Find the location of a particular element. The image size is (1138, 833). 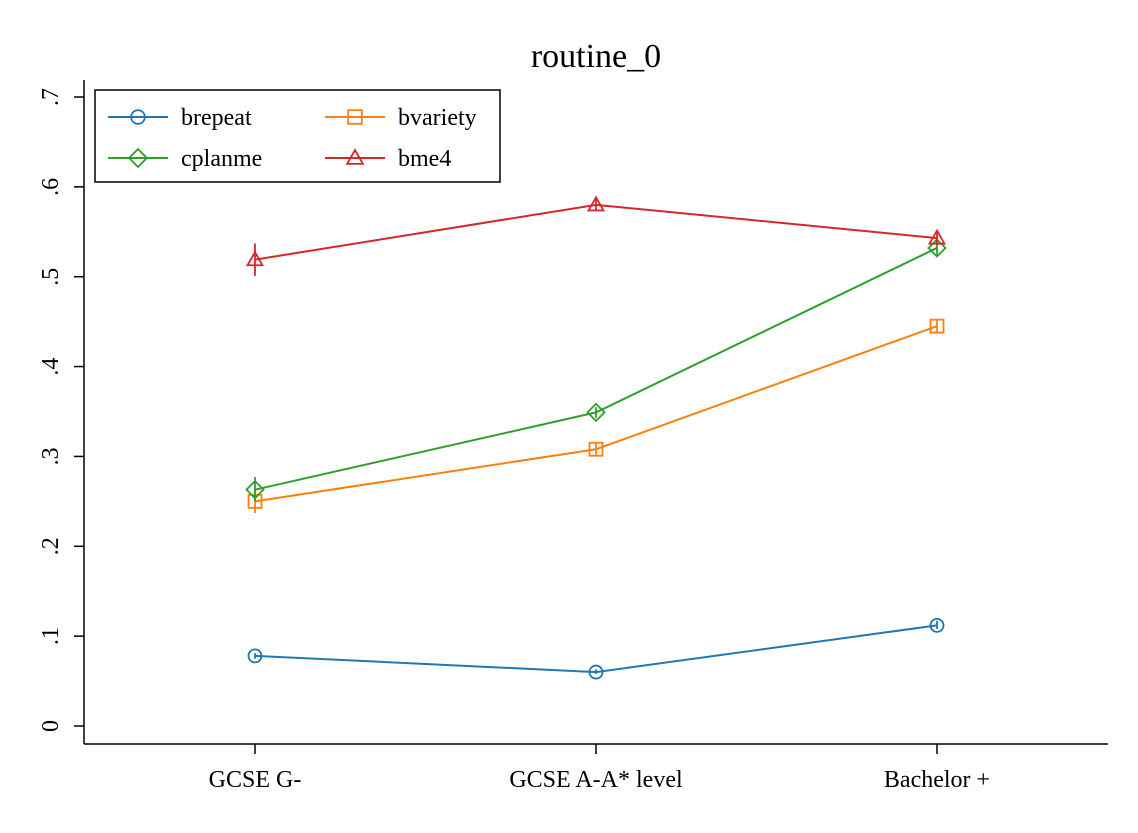

legend-marker-cplanme is located at coordinates (138, 158).